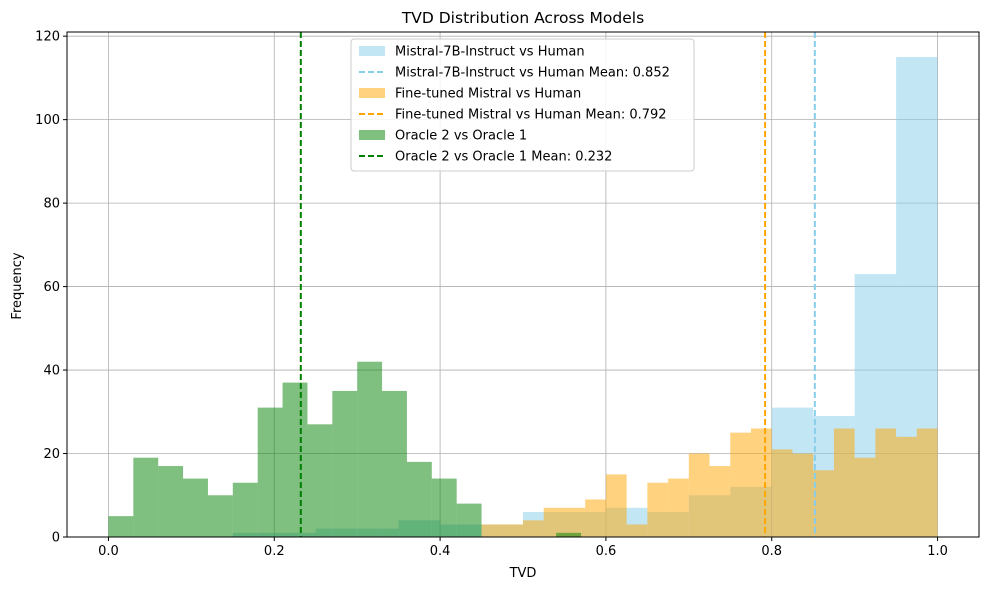  I want to click on chart-title: TVD Distribution Across Models, so click(522, 18).